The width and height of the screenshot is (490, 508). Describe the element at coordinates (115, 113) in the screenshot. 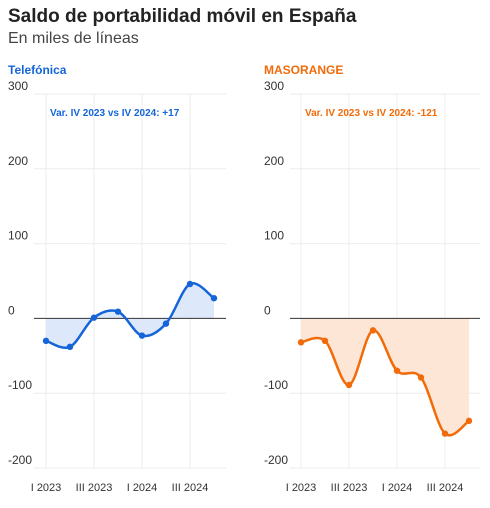

I see `annotation: Var. IV 2023 vs IV 2024: +17` at that location.